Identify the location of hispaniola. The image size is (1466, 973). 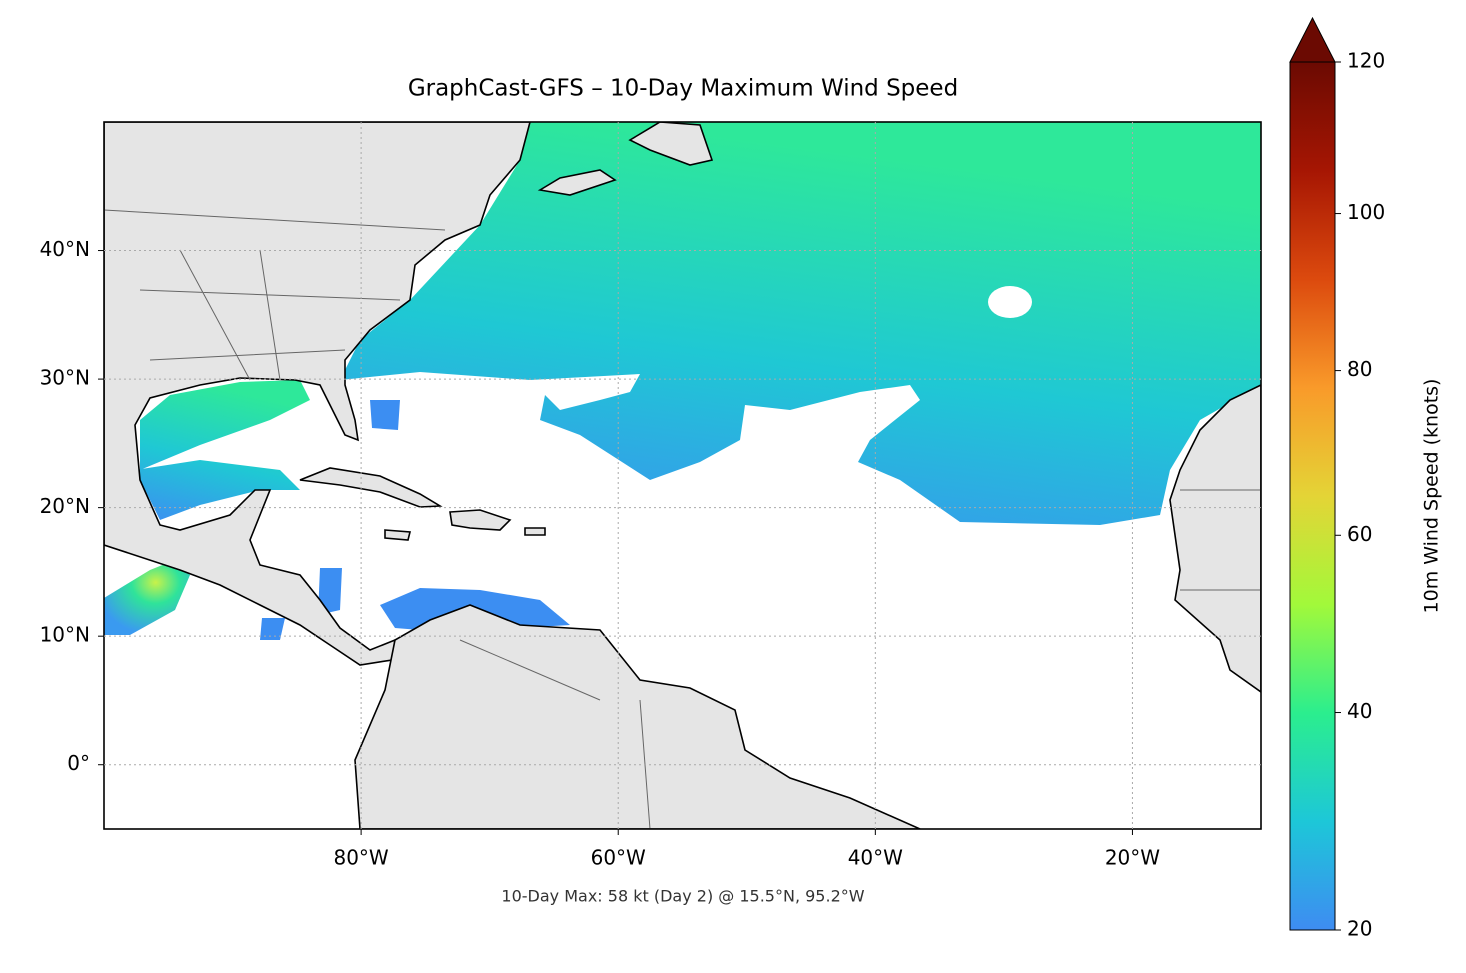
(465, 525).